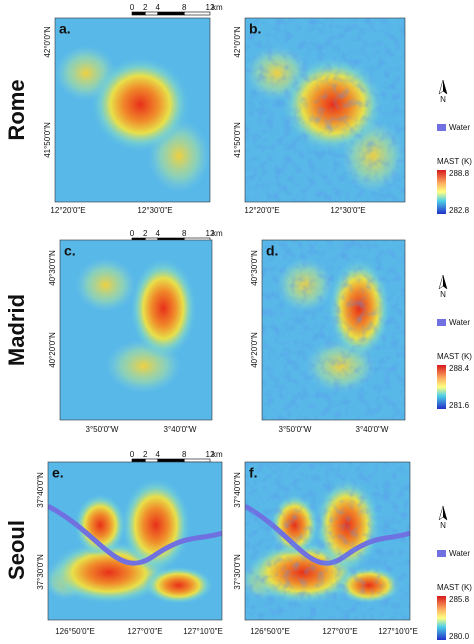  I want to click on panel-letter: c., so click(70, 251).